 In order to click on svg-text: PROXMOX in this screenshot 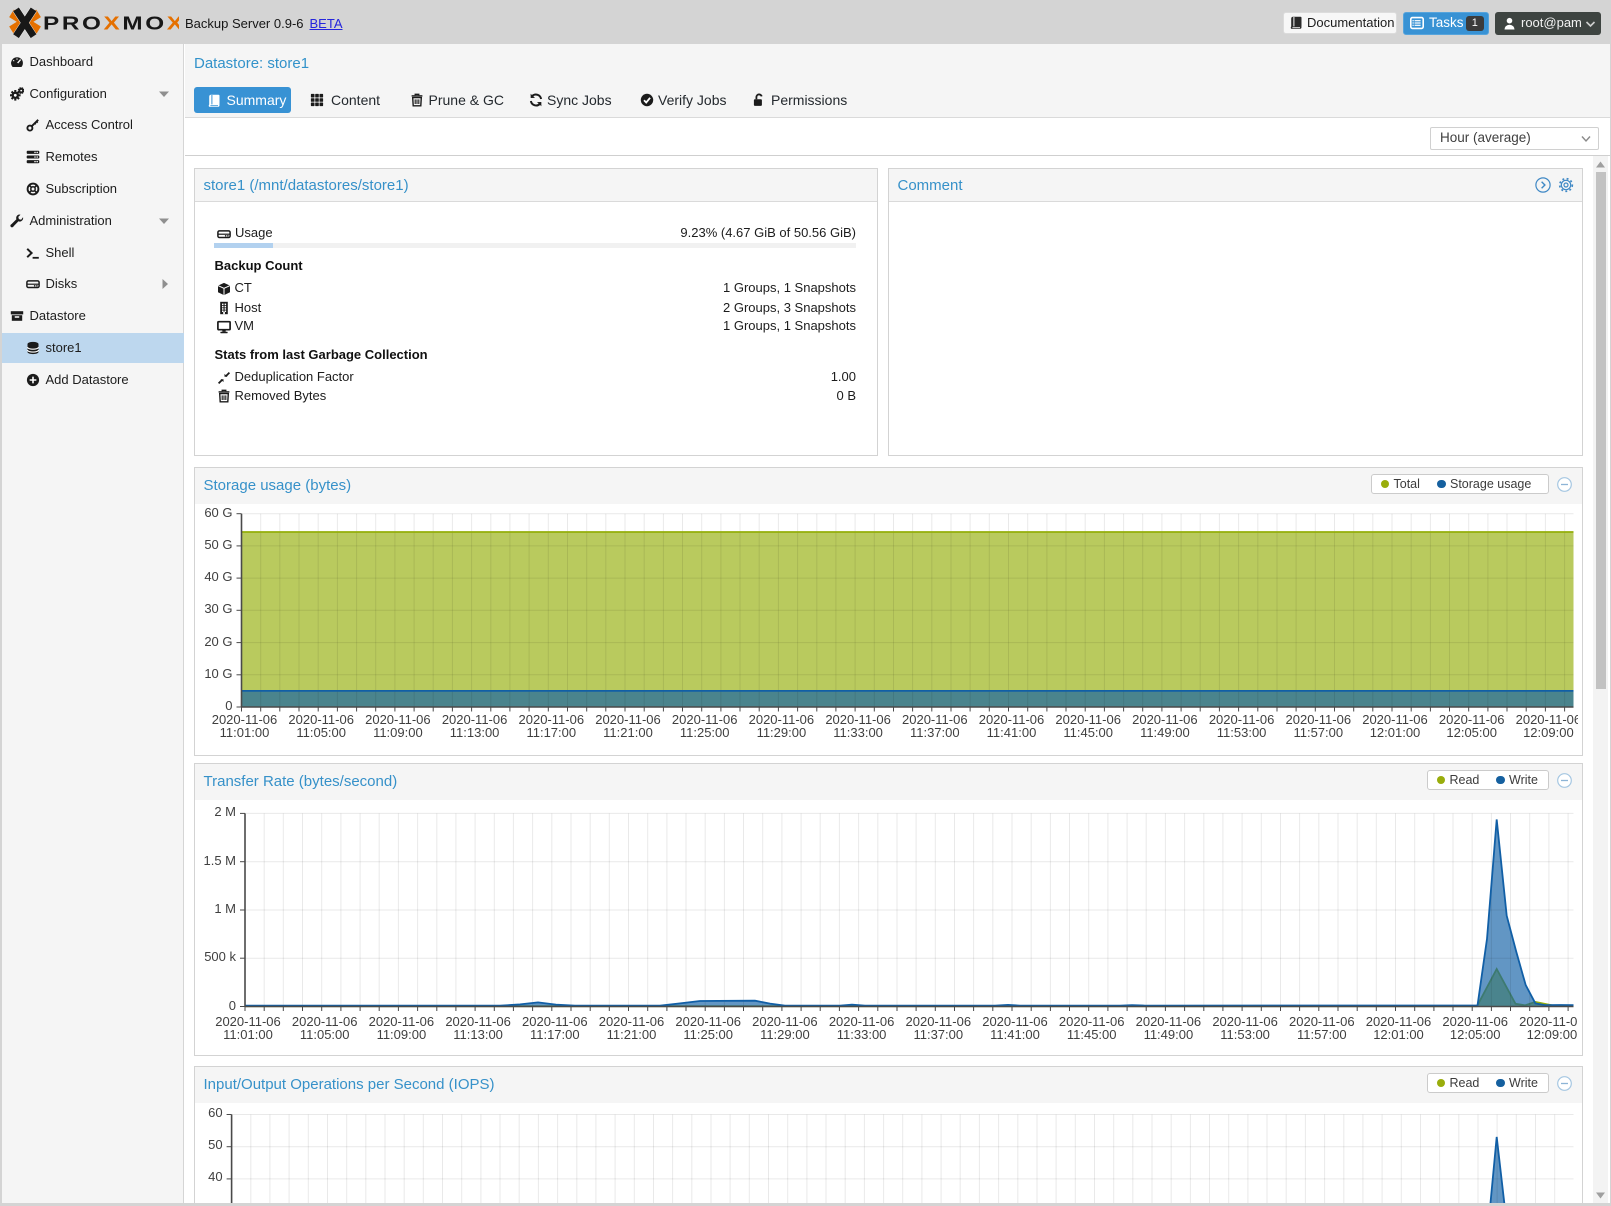, I will do `click(111, 23)`.